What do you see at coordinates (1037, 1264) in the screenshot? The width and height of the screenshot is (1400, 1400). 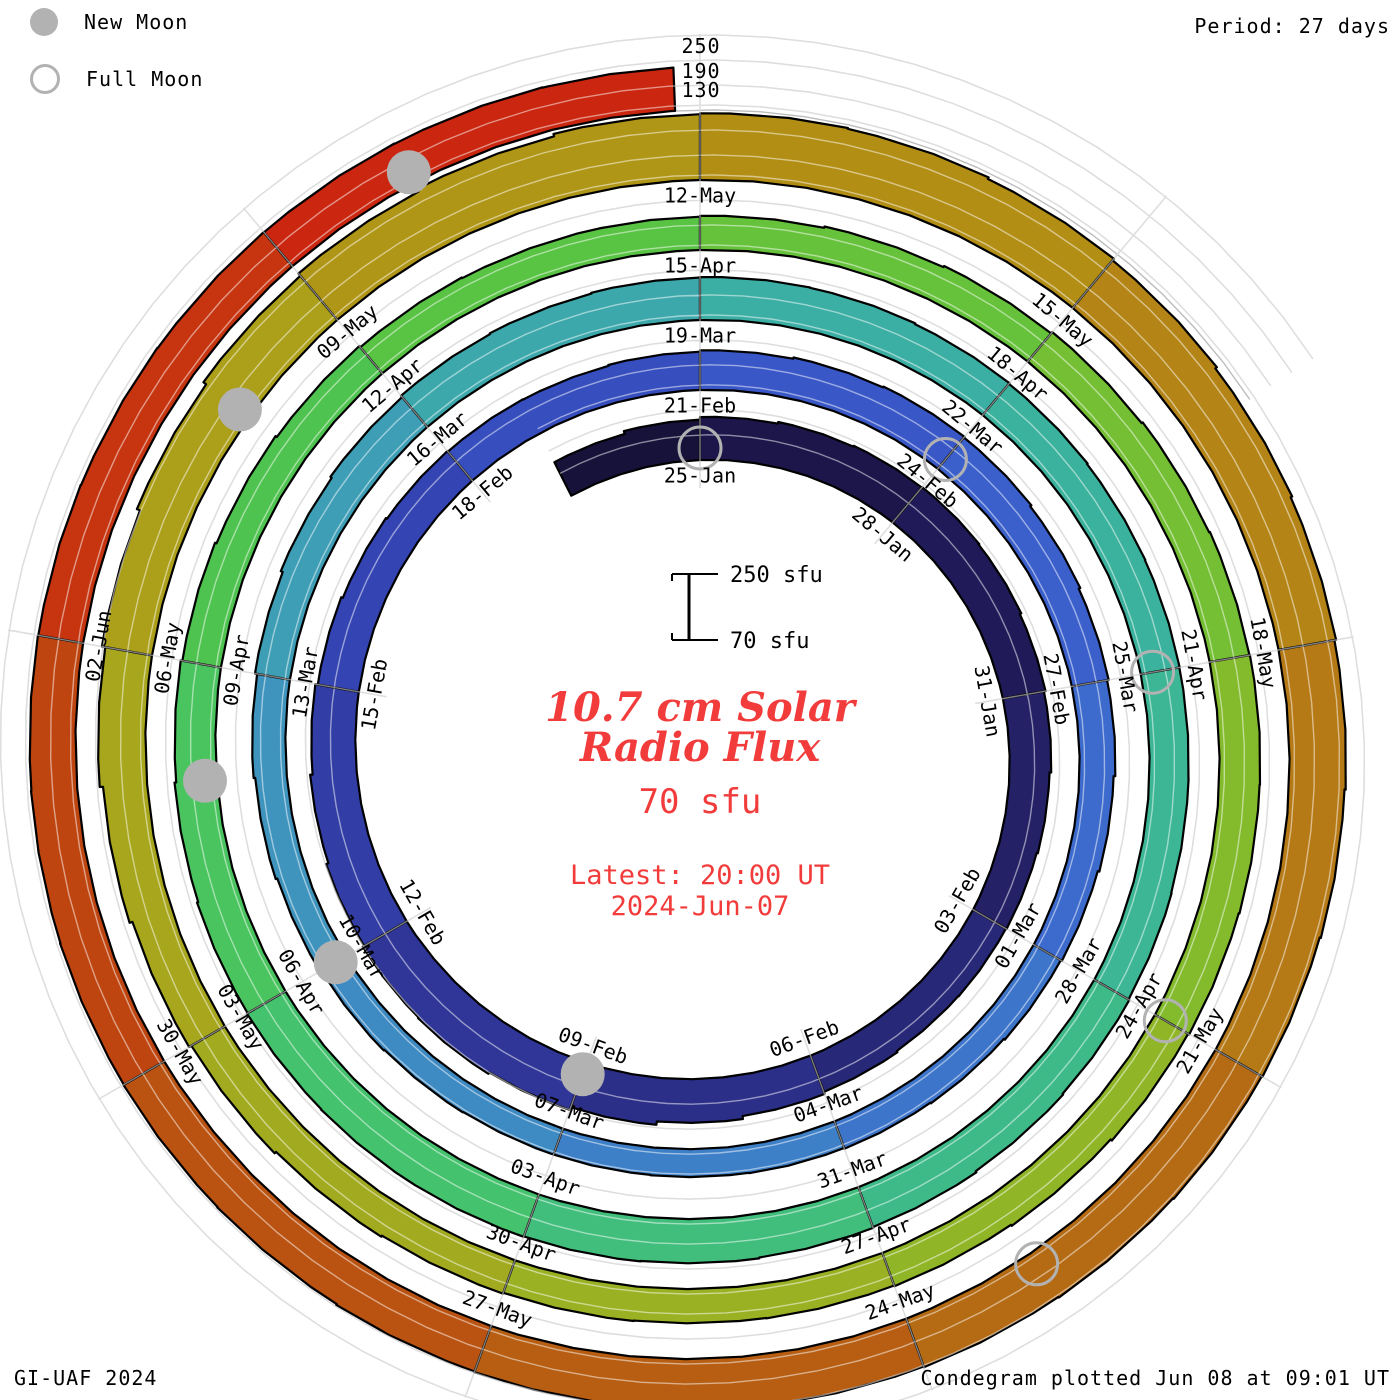 I see `full-moon-marker: 23-May` at bounding box center [1037, 1264].